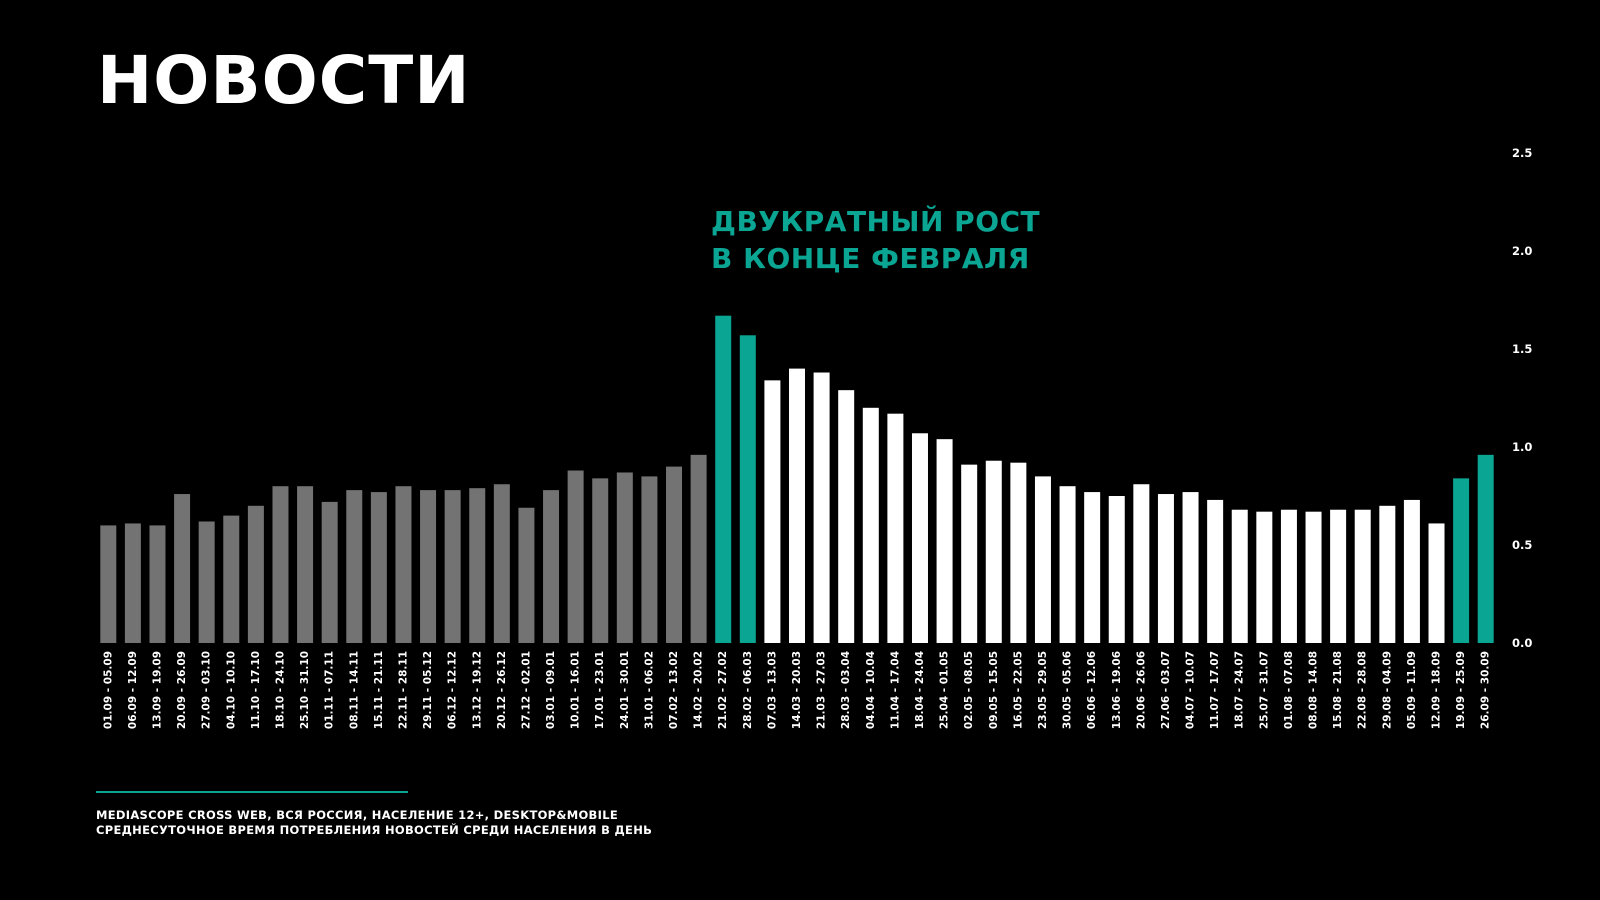 The width and height of the screenshot is (1600, 900). I want to click on x-tick-label-4: 20.09 - 26.09, so click(182, 690).